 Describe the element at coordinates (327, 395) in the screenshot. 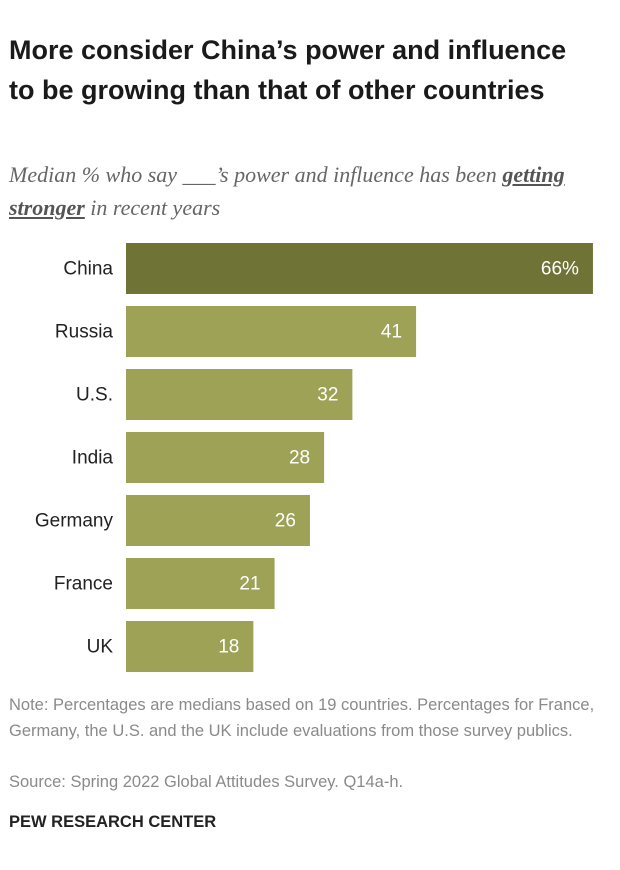

I see `value-label: 32` at that location.